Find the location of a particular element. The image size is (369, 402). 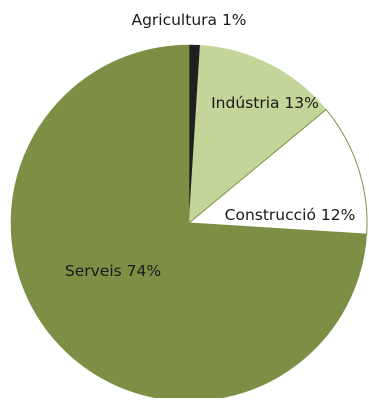

data-label-serveis: Serveis 74% is located at coordinates (113, 271).